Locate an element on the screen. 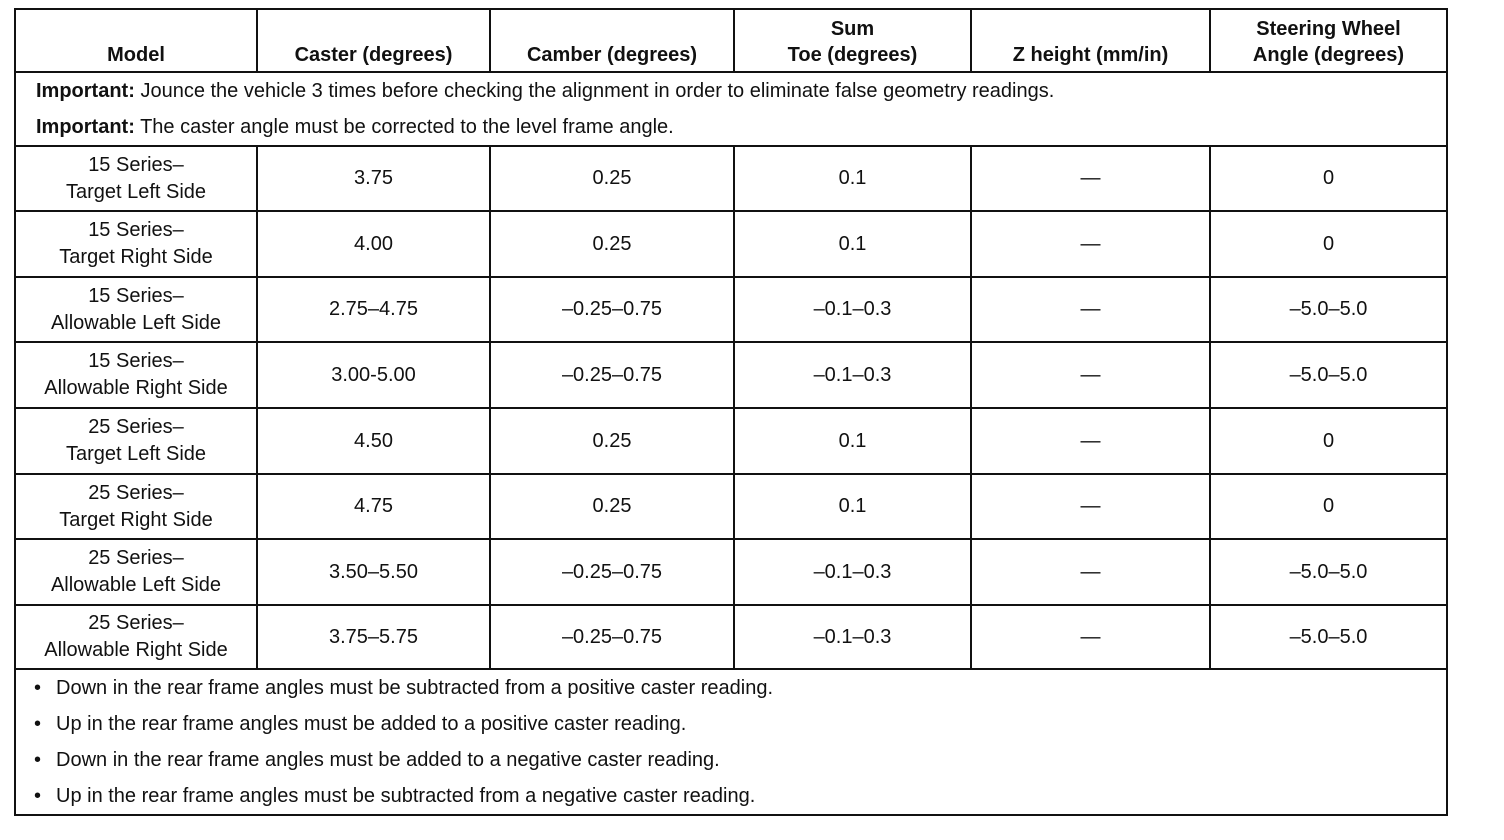 The image size is (1504, 840). header-line: Caster (degrees) is located at coordinates (373, 55).